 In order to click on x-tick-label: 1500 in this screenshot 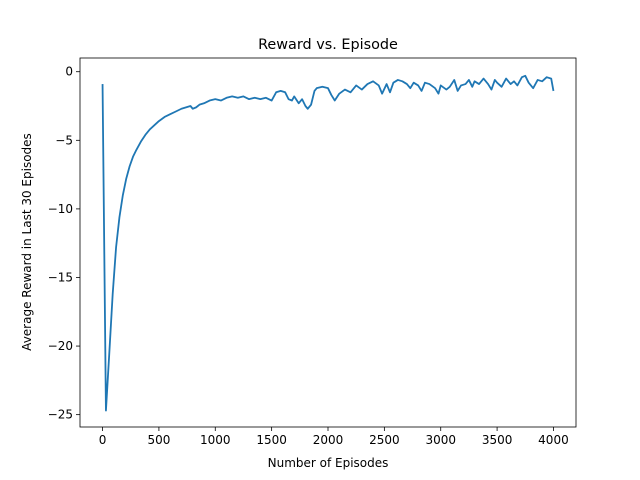, I will do `click(271, 440)`.